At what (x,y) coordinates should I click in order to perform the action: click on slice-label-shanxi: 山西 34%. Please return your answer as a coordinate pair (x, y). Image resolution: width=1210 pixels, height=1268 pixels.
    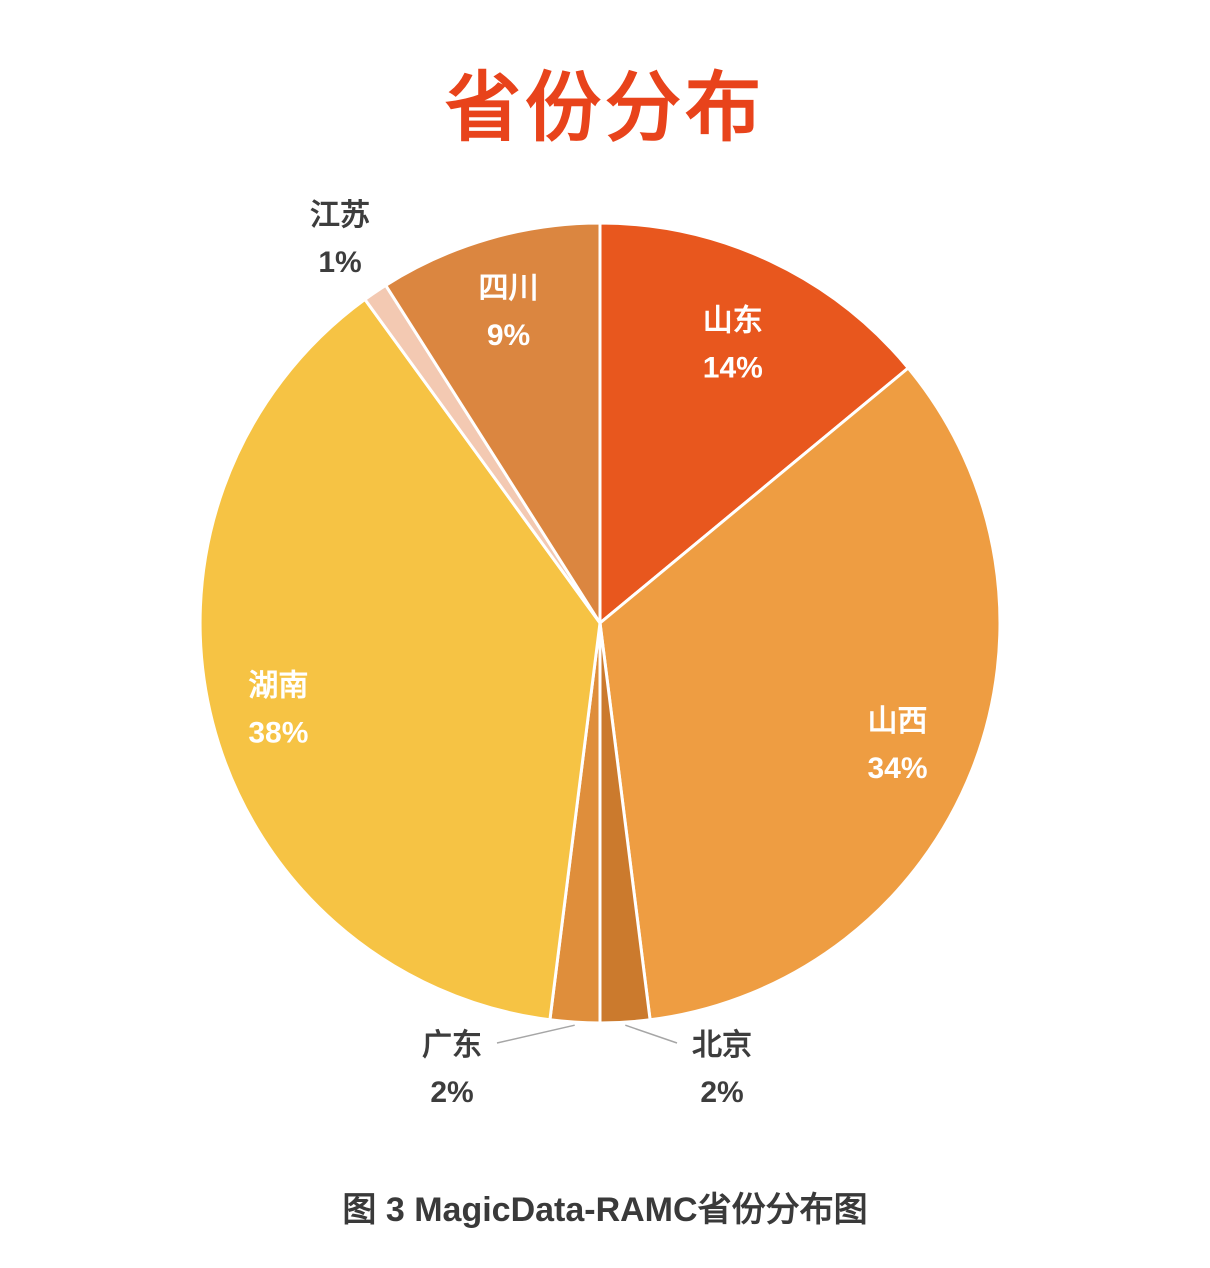
    Looking at the image, I should click on (897, 745).